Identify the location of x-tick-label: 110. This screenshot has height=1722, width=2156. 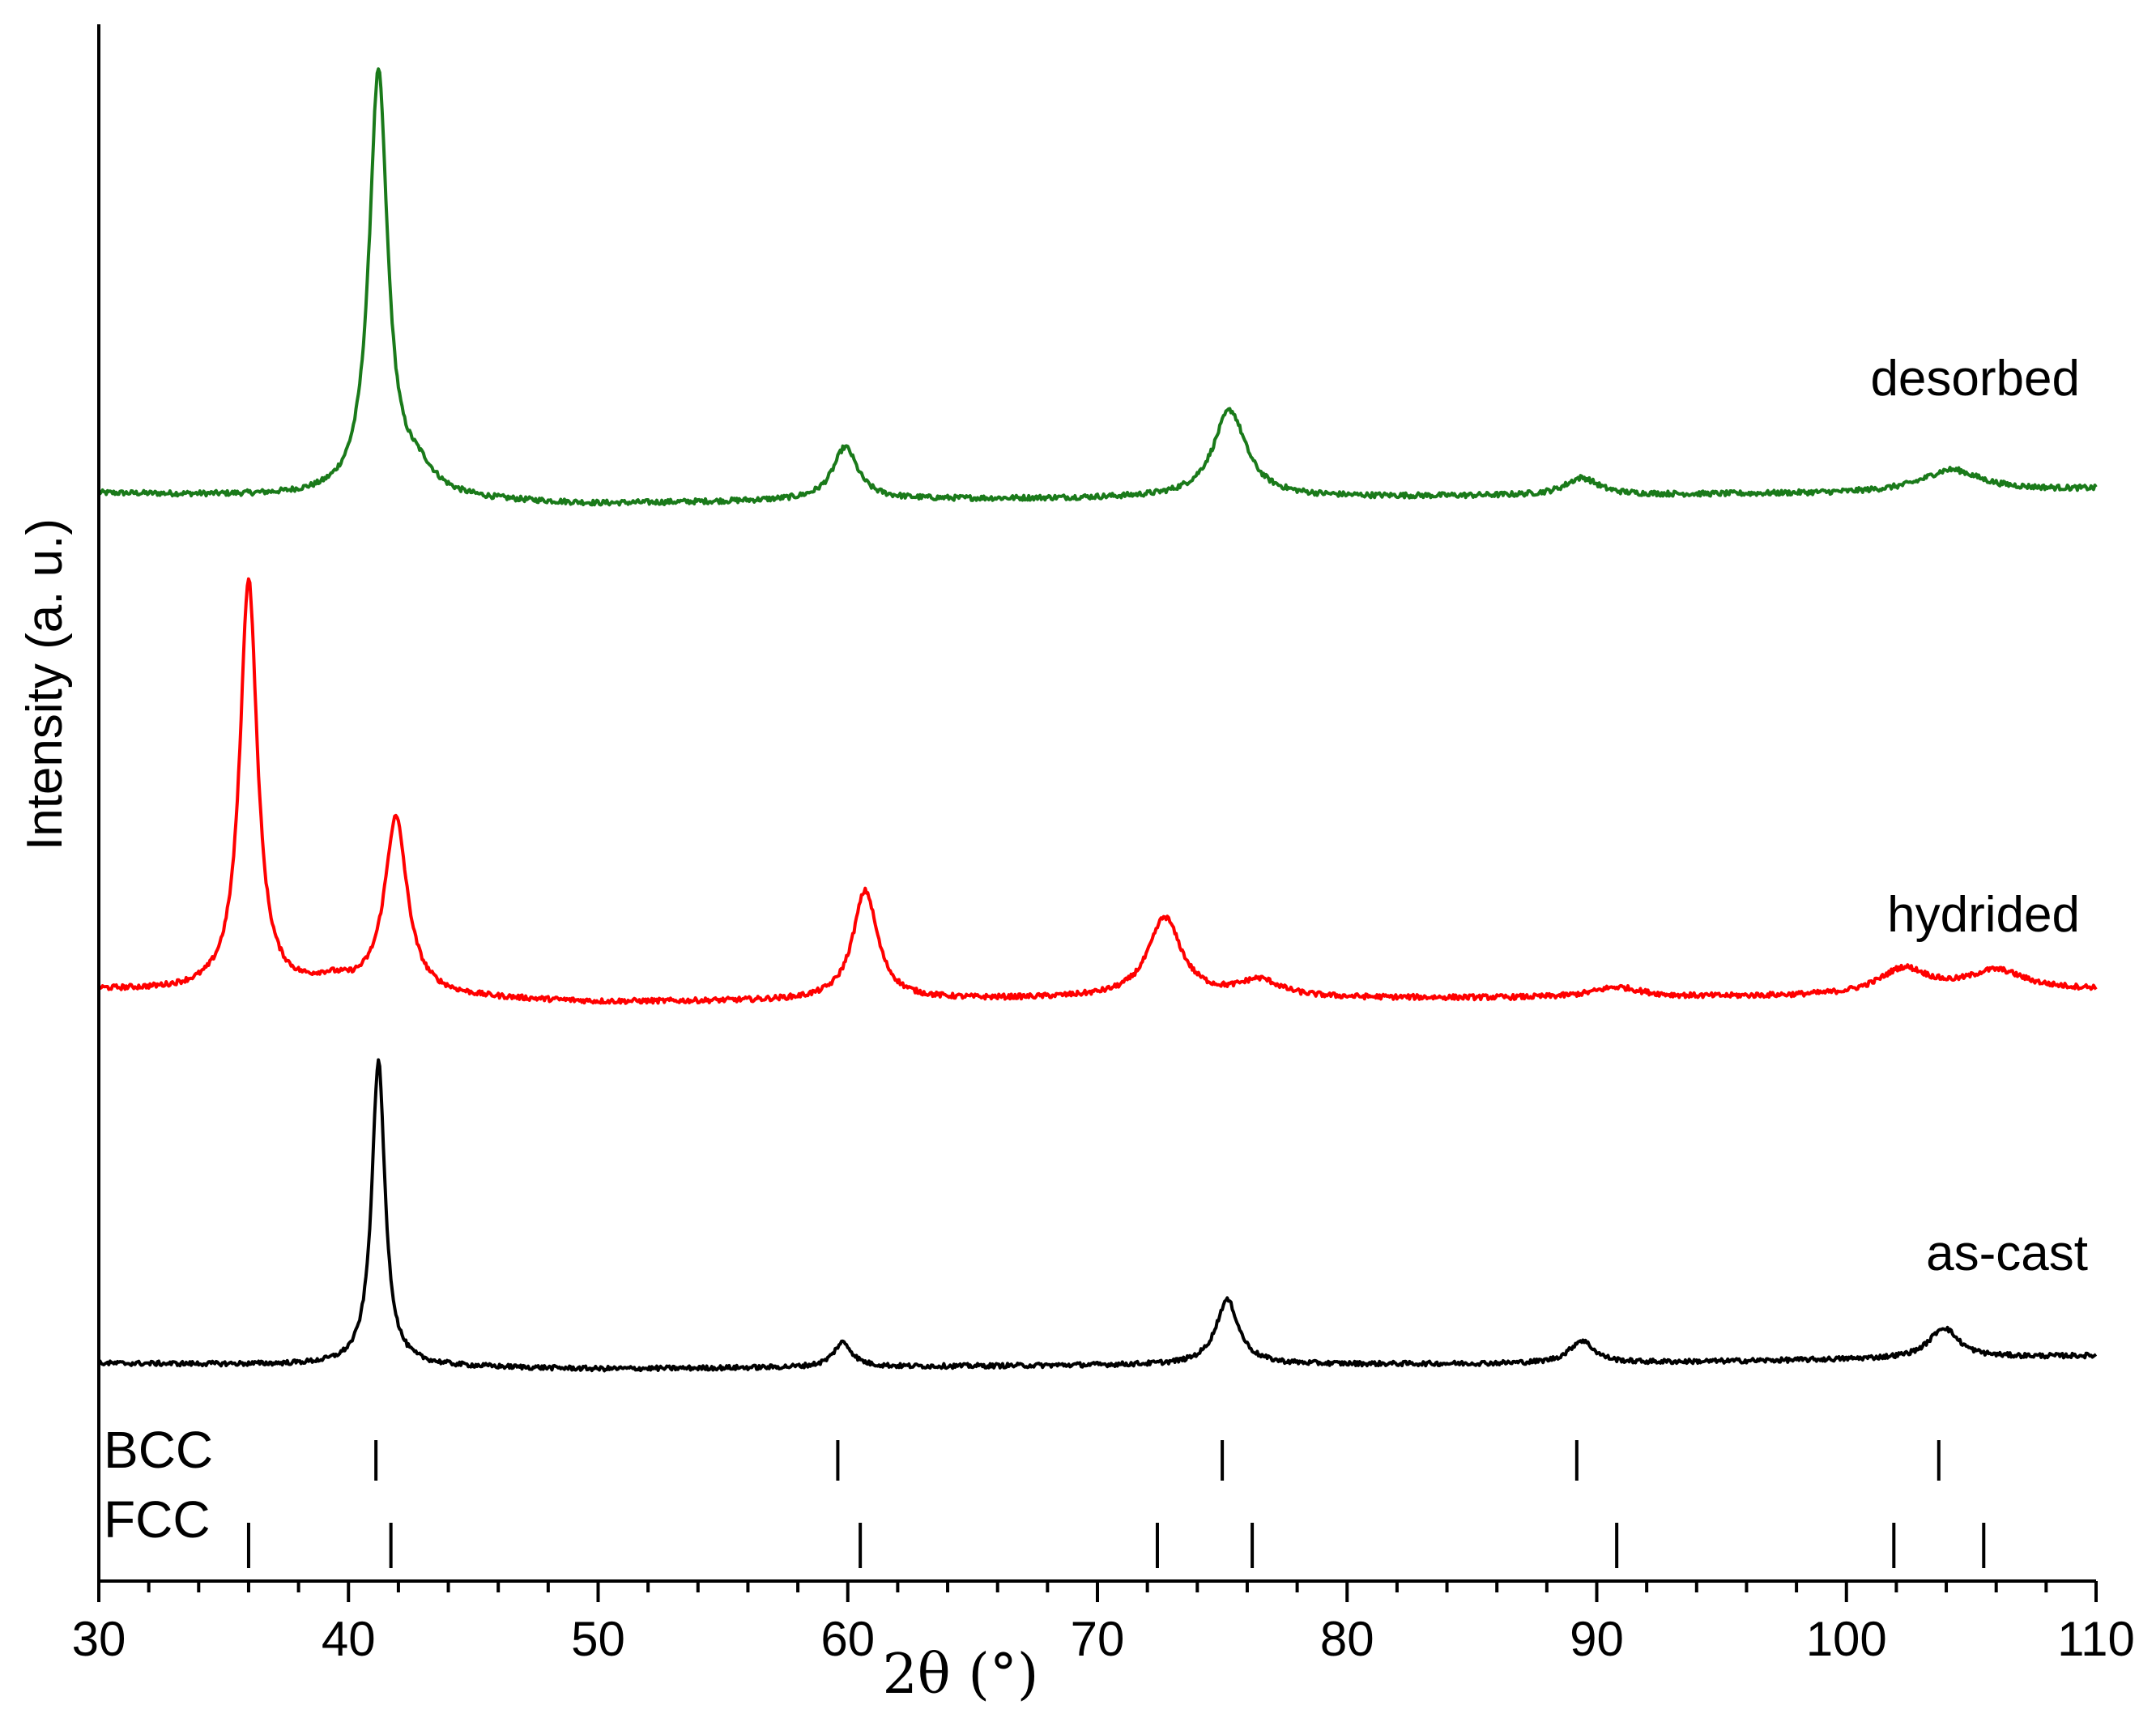
(2096, 1639).